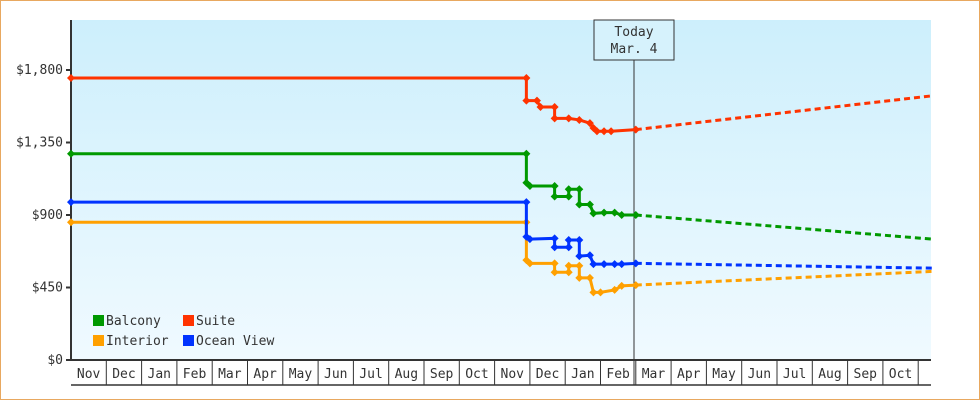  What do you see at coordinates (137, 341) in the screenshot?
I see `legend-label: Interior` at bounding box center [137, 341].